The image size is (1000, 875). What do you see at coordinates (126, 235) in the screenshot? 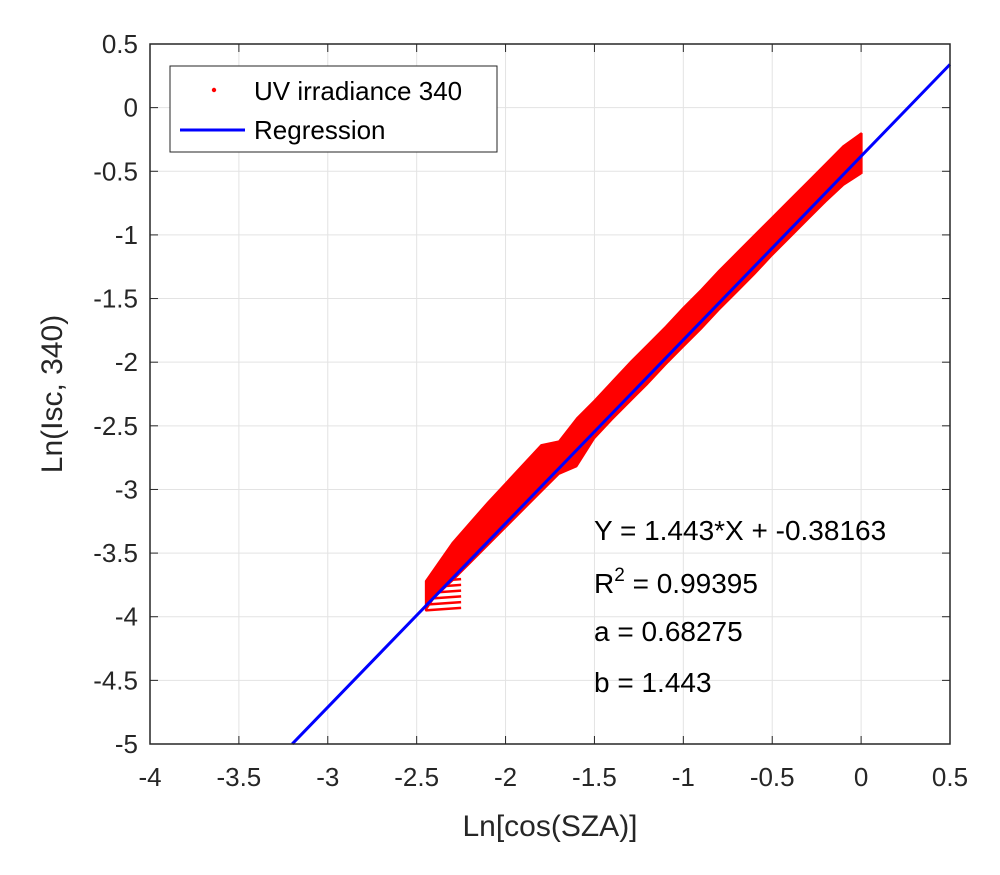
I see `y-tick-label: -1` at bounding box center [126, 235].